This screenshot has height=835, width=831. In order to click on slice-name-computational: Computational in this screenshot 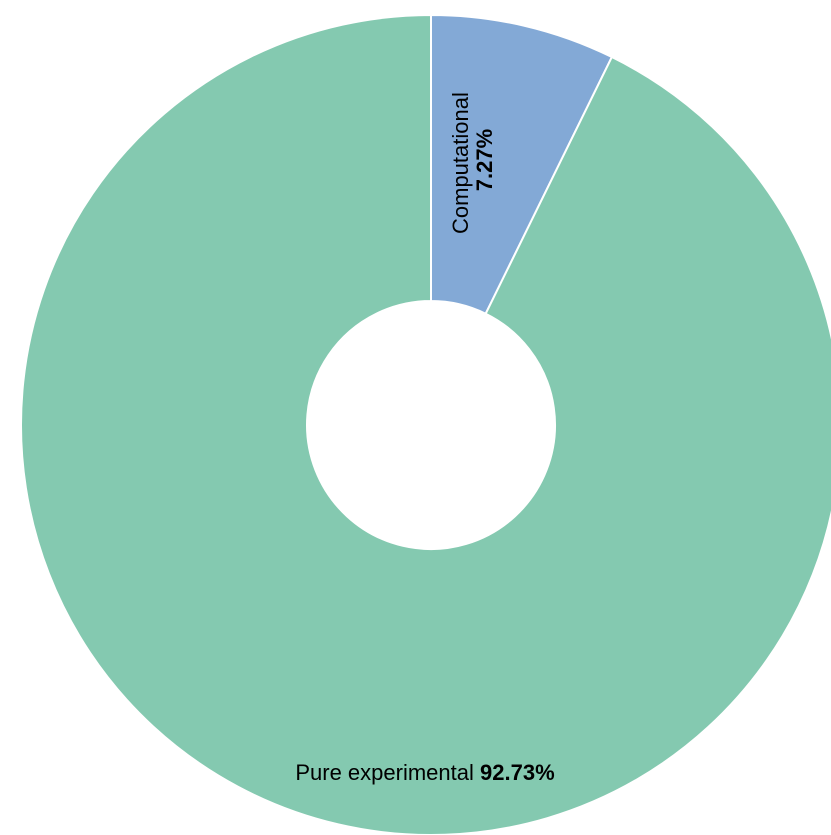, I will do `click(460, 163)`.